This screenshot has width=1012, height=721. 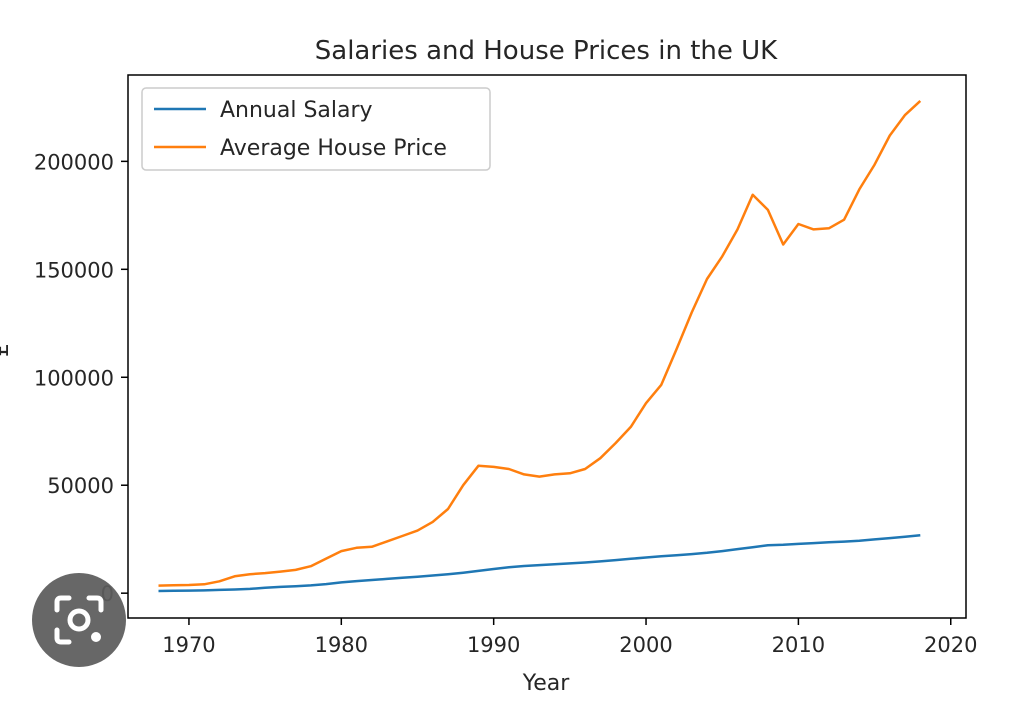 I want to click on legend-label-salary: Annual Salary, so click(x=296, y=110).